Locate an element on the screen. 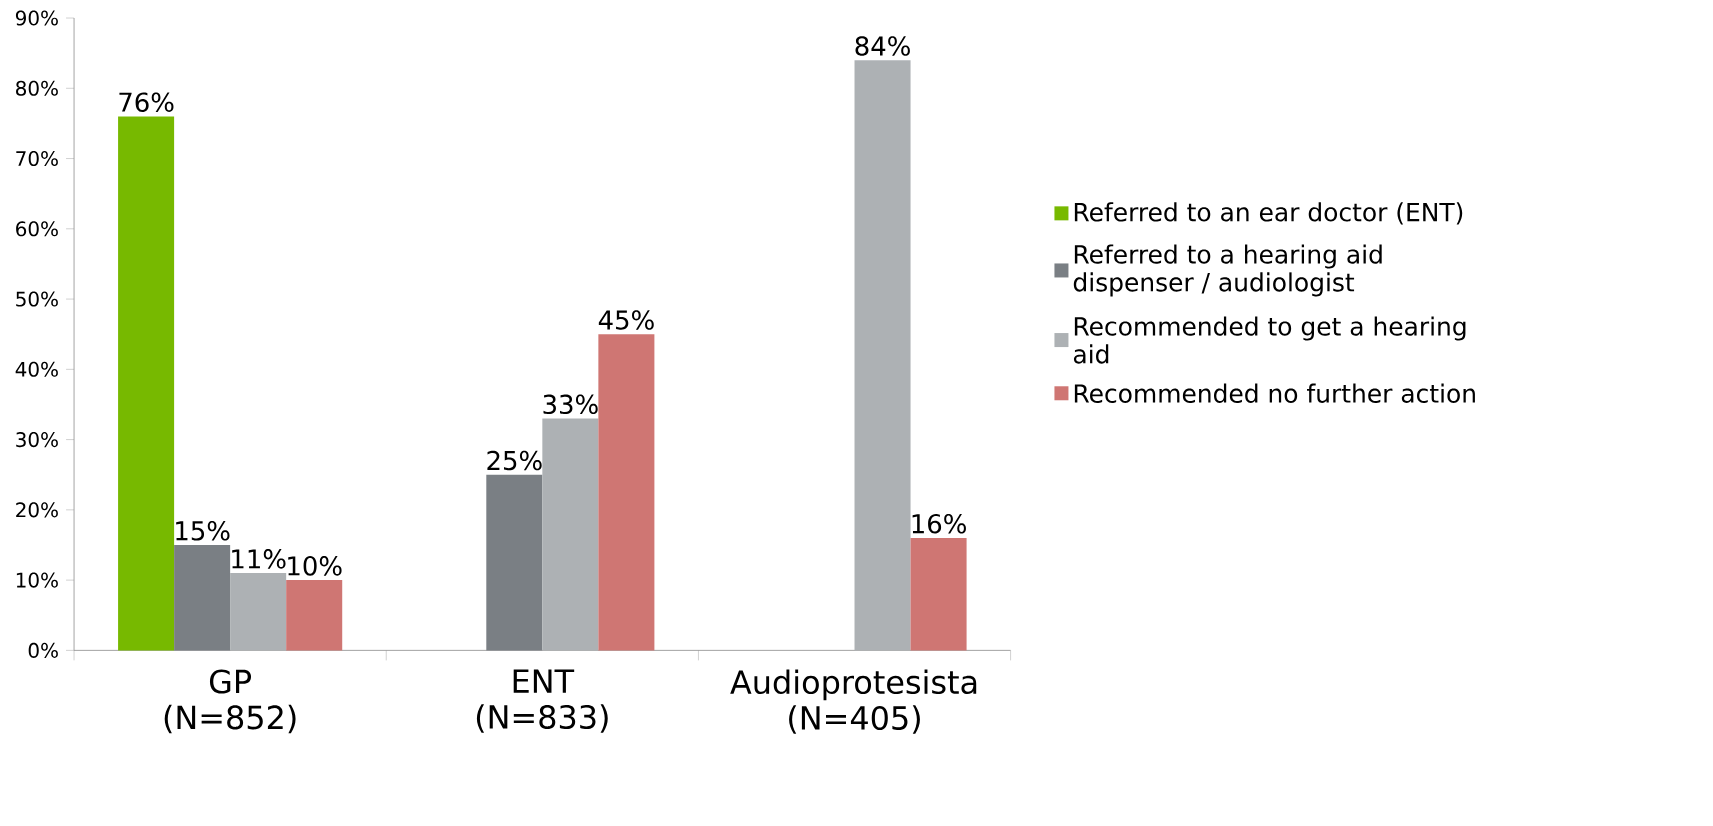  data-label: 25% is located at coordinates (514, 460).